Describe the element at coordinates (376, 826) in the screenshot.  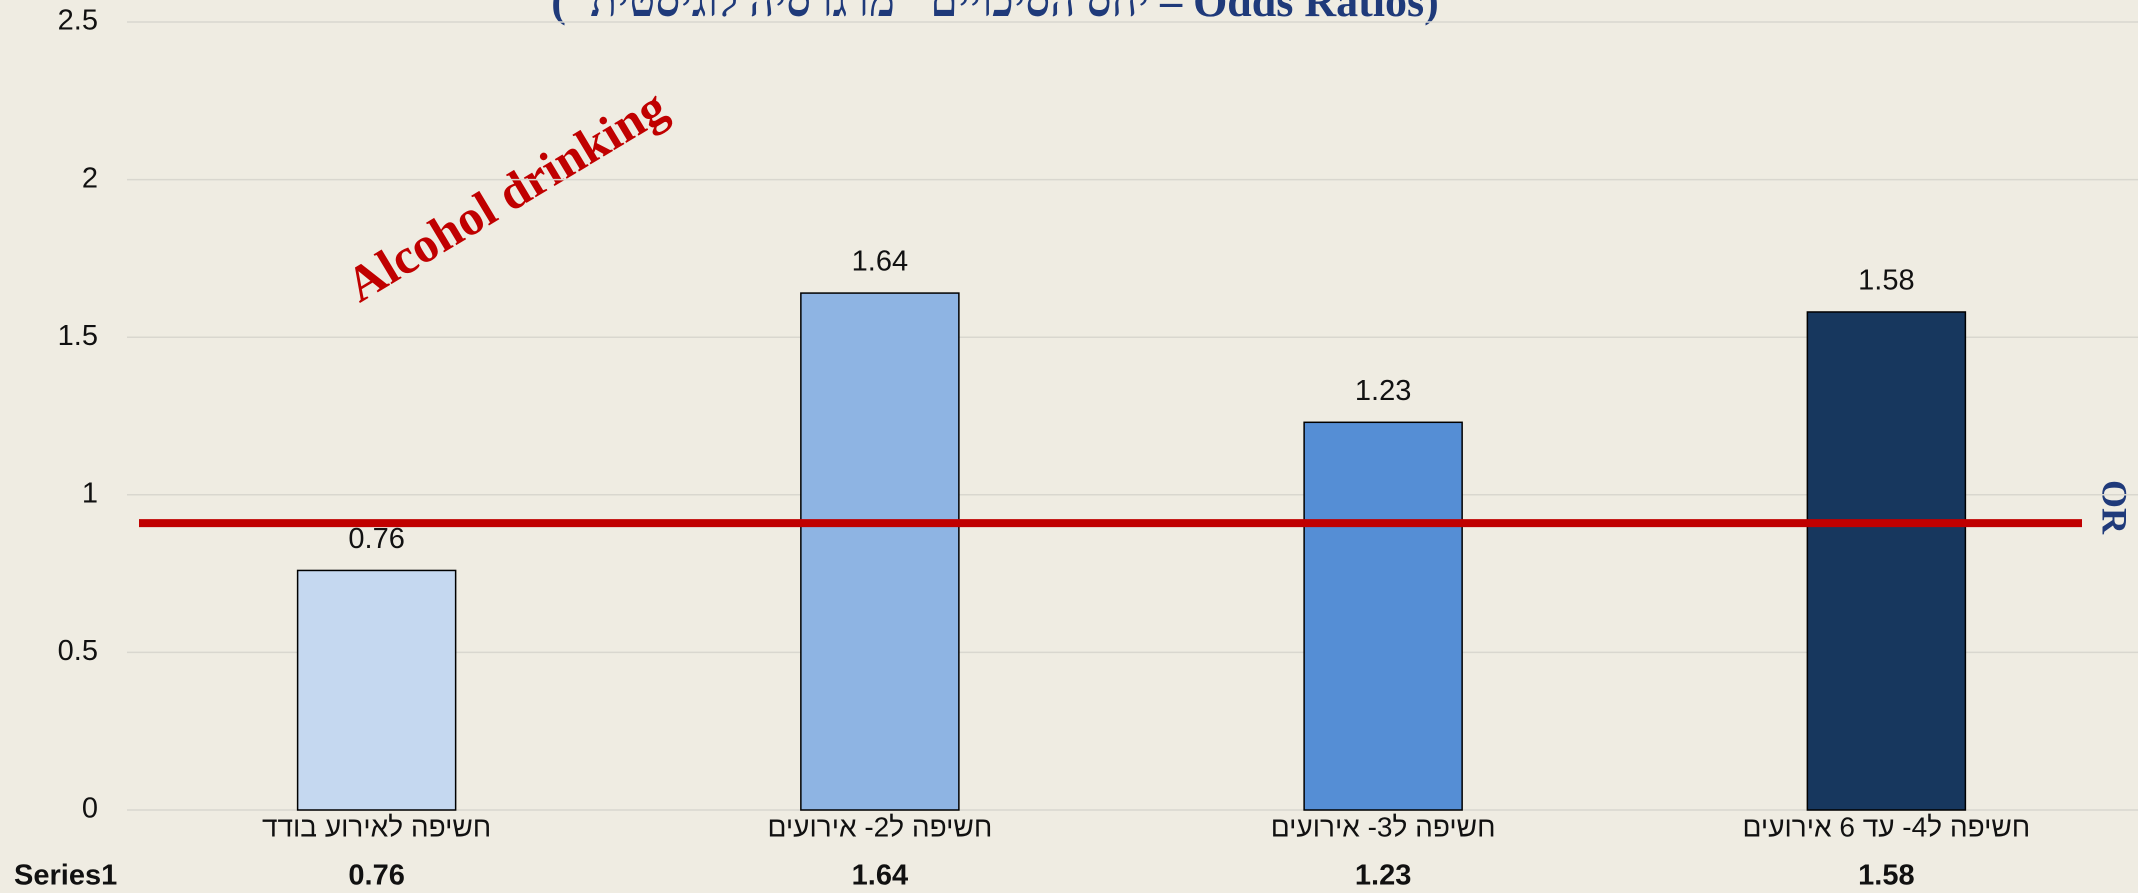
I see `x-tick-label: חשיפה לאירוע בודד` at that location.